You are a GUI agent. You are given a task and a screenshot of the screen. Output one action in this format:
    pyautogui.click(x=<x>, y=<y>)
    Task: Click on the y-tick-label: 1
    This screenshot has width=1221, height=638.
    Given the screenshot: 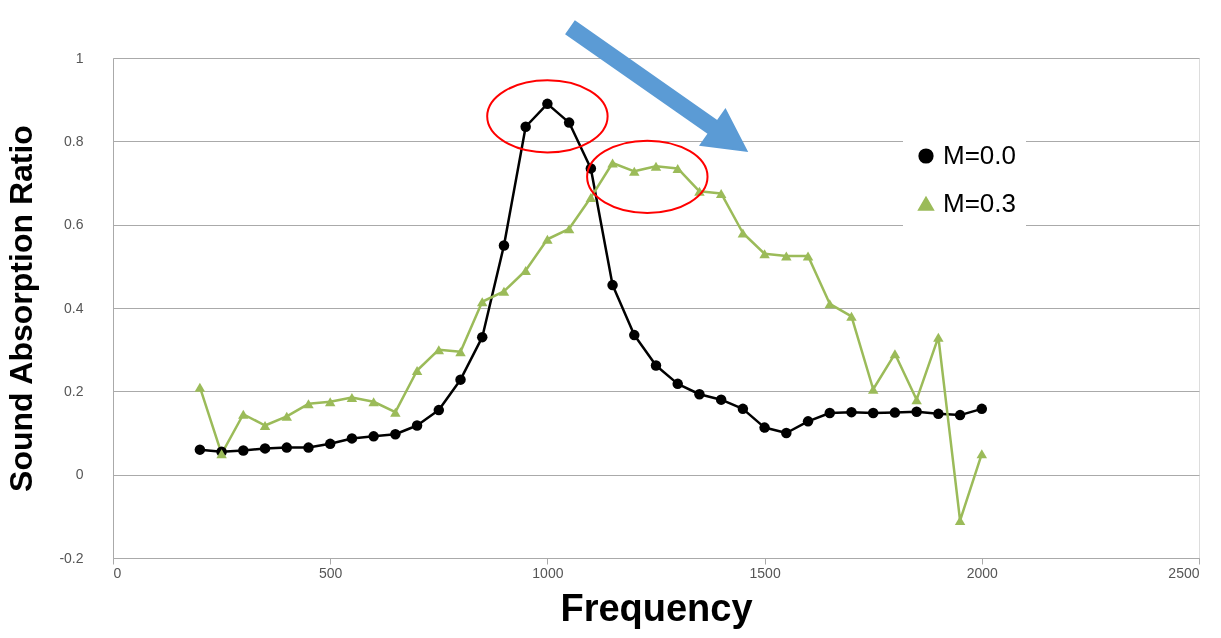 What is the action you would take?
    pyautogui.click(x=79, y=57)
    